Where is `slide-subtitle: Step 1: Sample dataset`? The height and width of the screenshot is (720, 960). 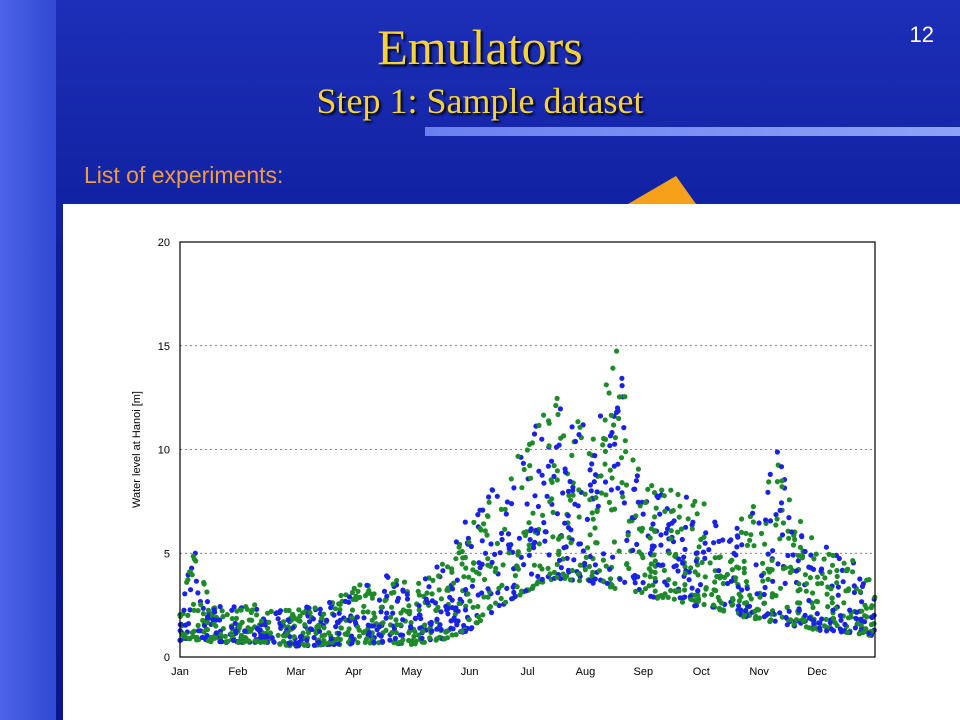 slide-subtitle: Step 1: Sample dataset is located at coordinates (480, 101).